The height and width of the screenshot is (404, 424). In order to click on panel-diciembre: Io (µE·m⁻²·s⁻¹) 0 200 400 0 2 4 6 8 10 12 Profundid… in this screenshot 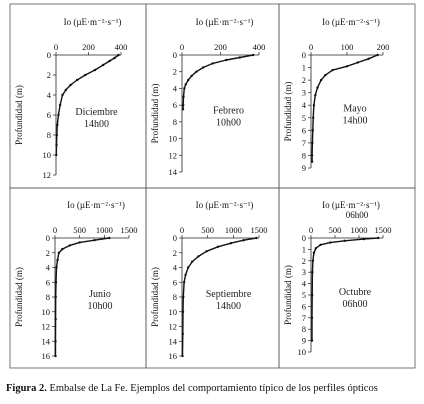, I will do `click(78, 96)`.